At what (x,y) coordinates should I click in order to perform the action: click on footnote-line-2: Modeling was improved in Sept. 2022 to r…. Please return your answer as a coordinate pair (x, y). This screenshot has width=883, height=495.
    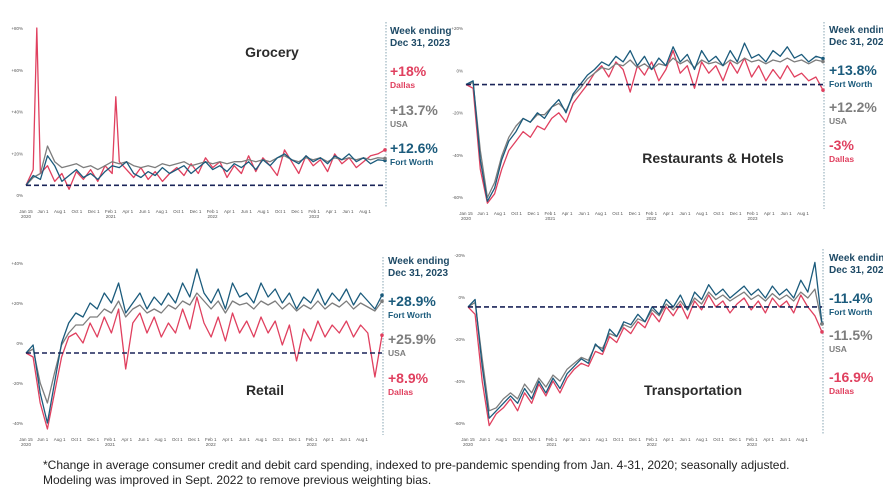
    Looking at the image, I should click on (237, 480).